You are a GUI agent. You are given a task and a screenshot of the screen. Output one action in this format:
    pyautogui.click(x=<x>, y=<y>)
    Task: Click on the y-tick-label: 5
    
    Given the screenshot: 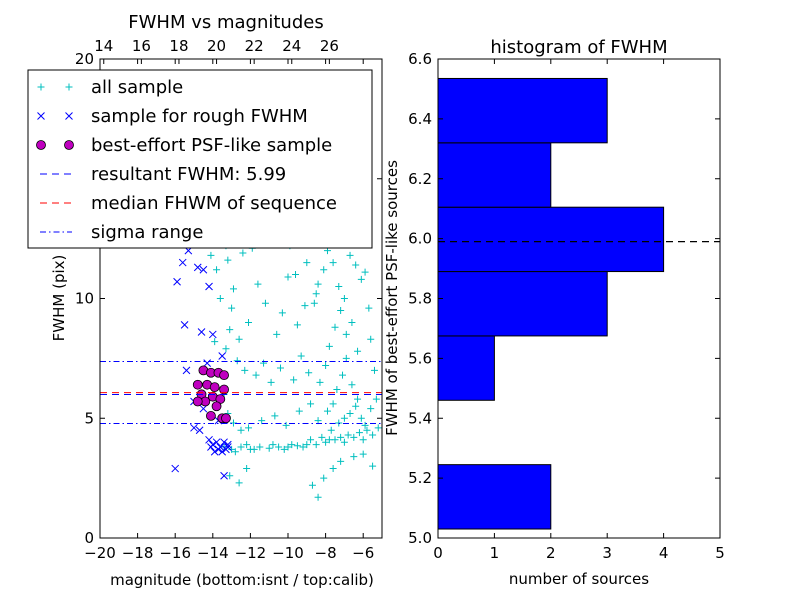 What is the action you would take?
    pyautogui.click(x=89, y=418)
    